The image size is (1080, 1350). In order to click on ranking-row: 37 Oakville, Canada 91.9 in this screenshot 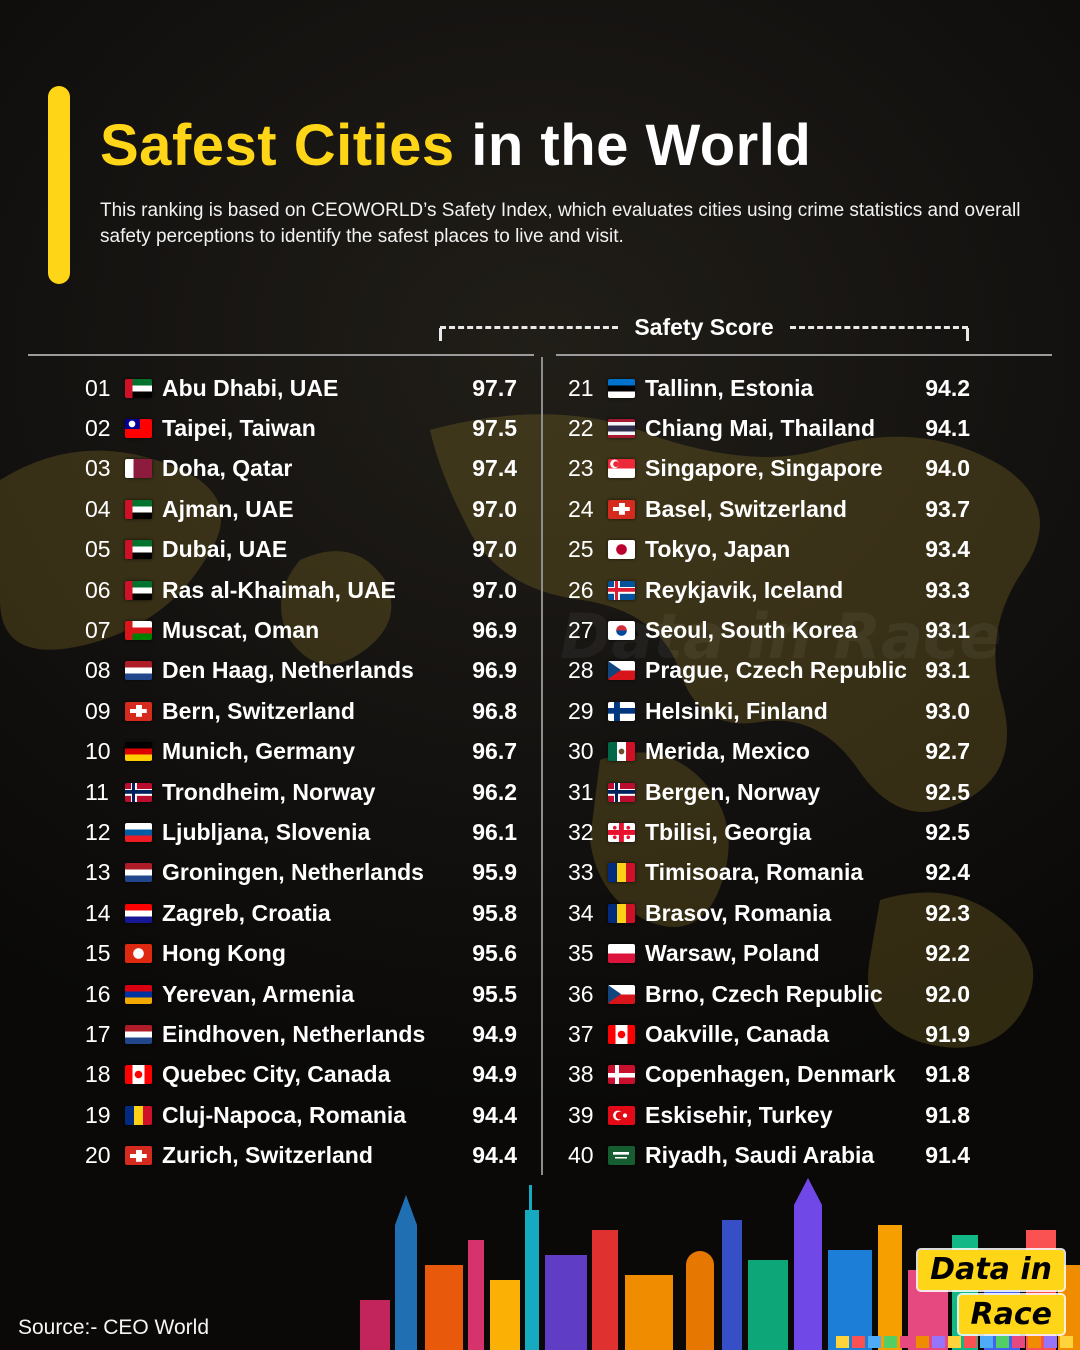, I will do `click(769, 1034)`.